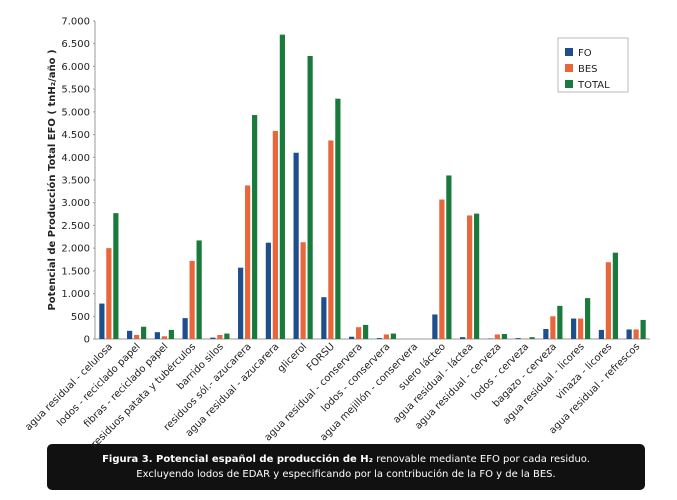  What do you see at coordinates (80, 317) in the screenshot?
I see `y-tick-label: 500` at bounding box center [80, 317].